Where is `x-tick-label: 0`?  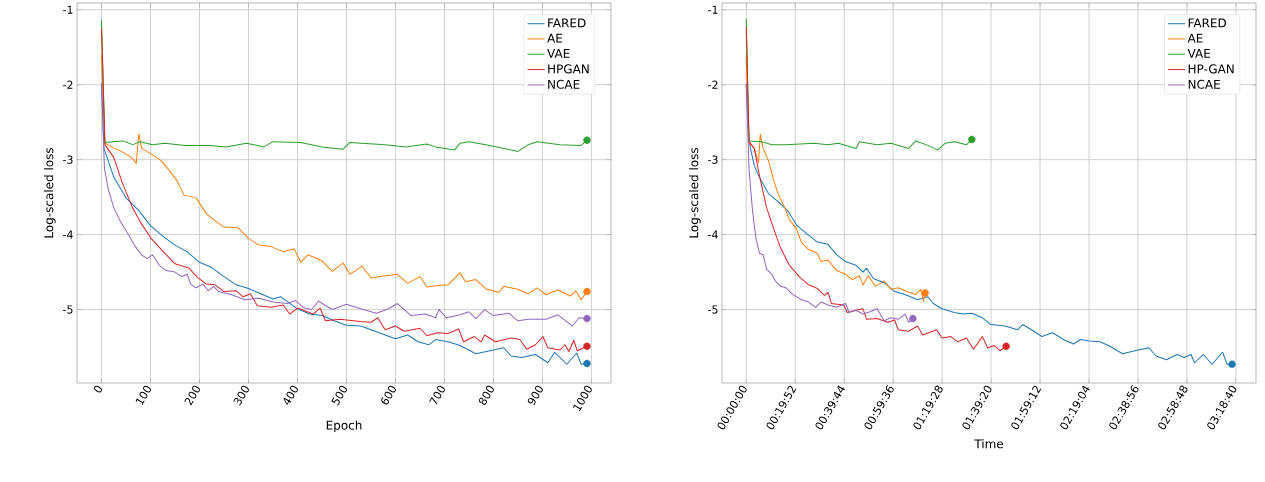 x-tick-label: 0 is located at coordinates (98, 389).